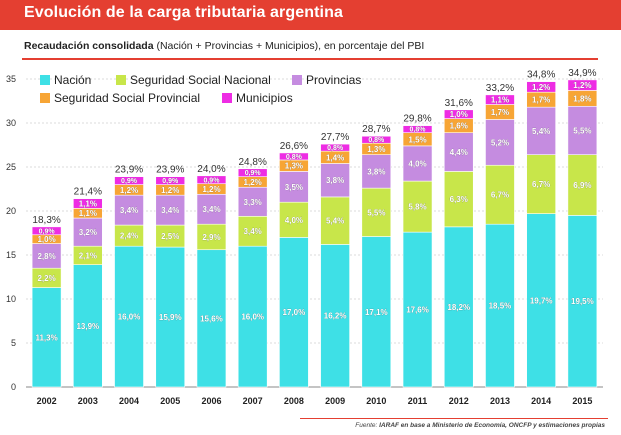 This screenshot has width=621, height=435. What do you see at coordinates (376, 212) in the screenshot?
I see `segment-label: 5,5%` at bounding box center [376, 212].